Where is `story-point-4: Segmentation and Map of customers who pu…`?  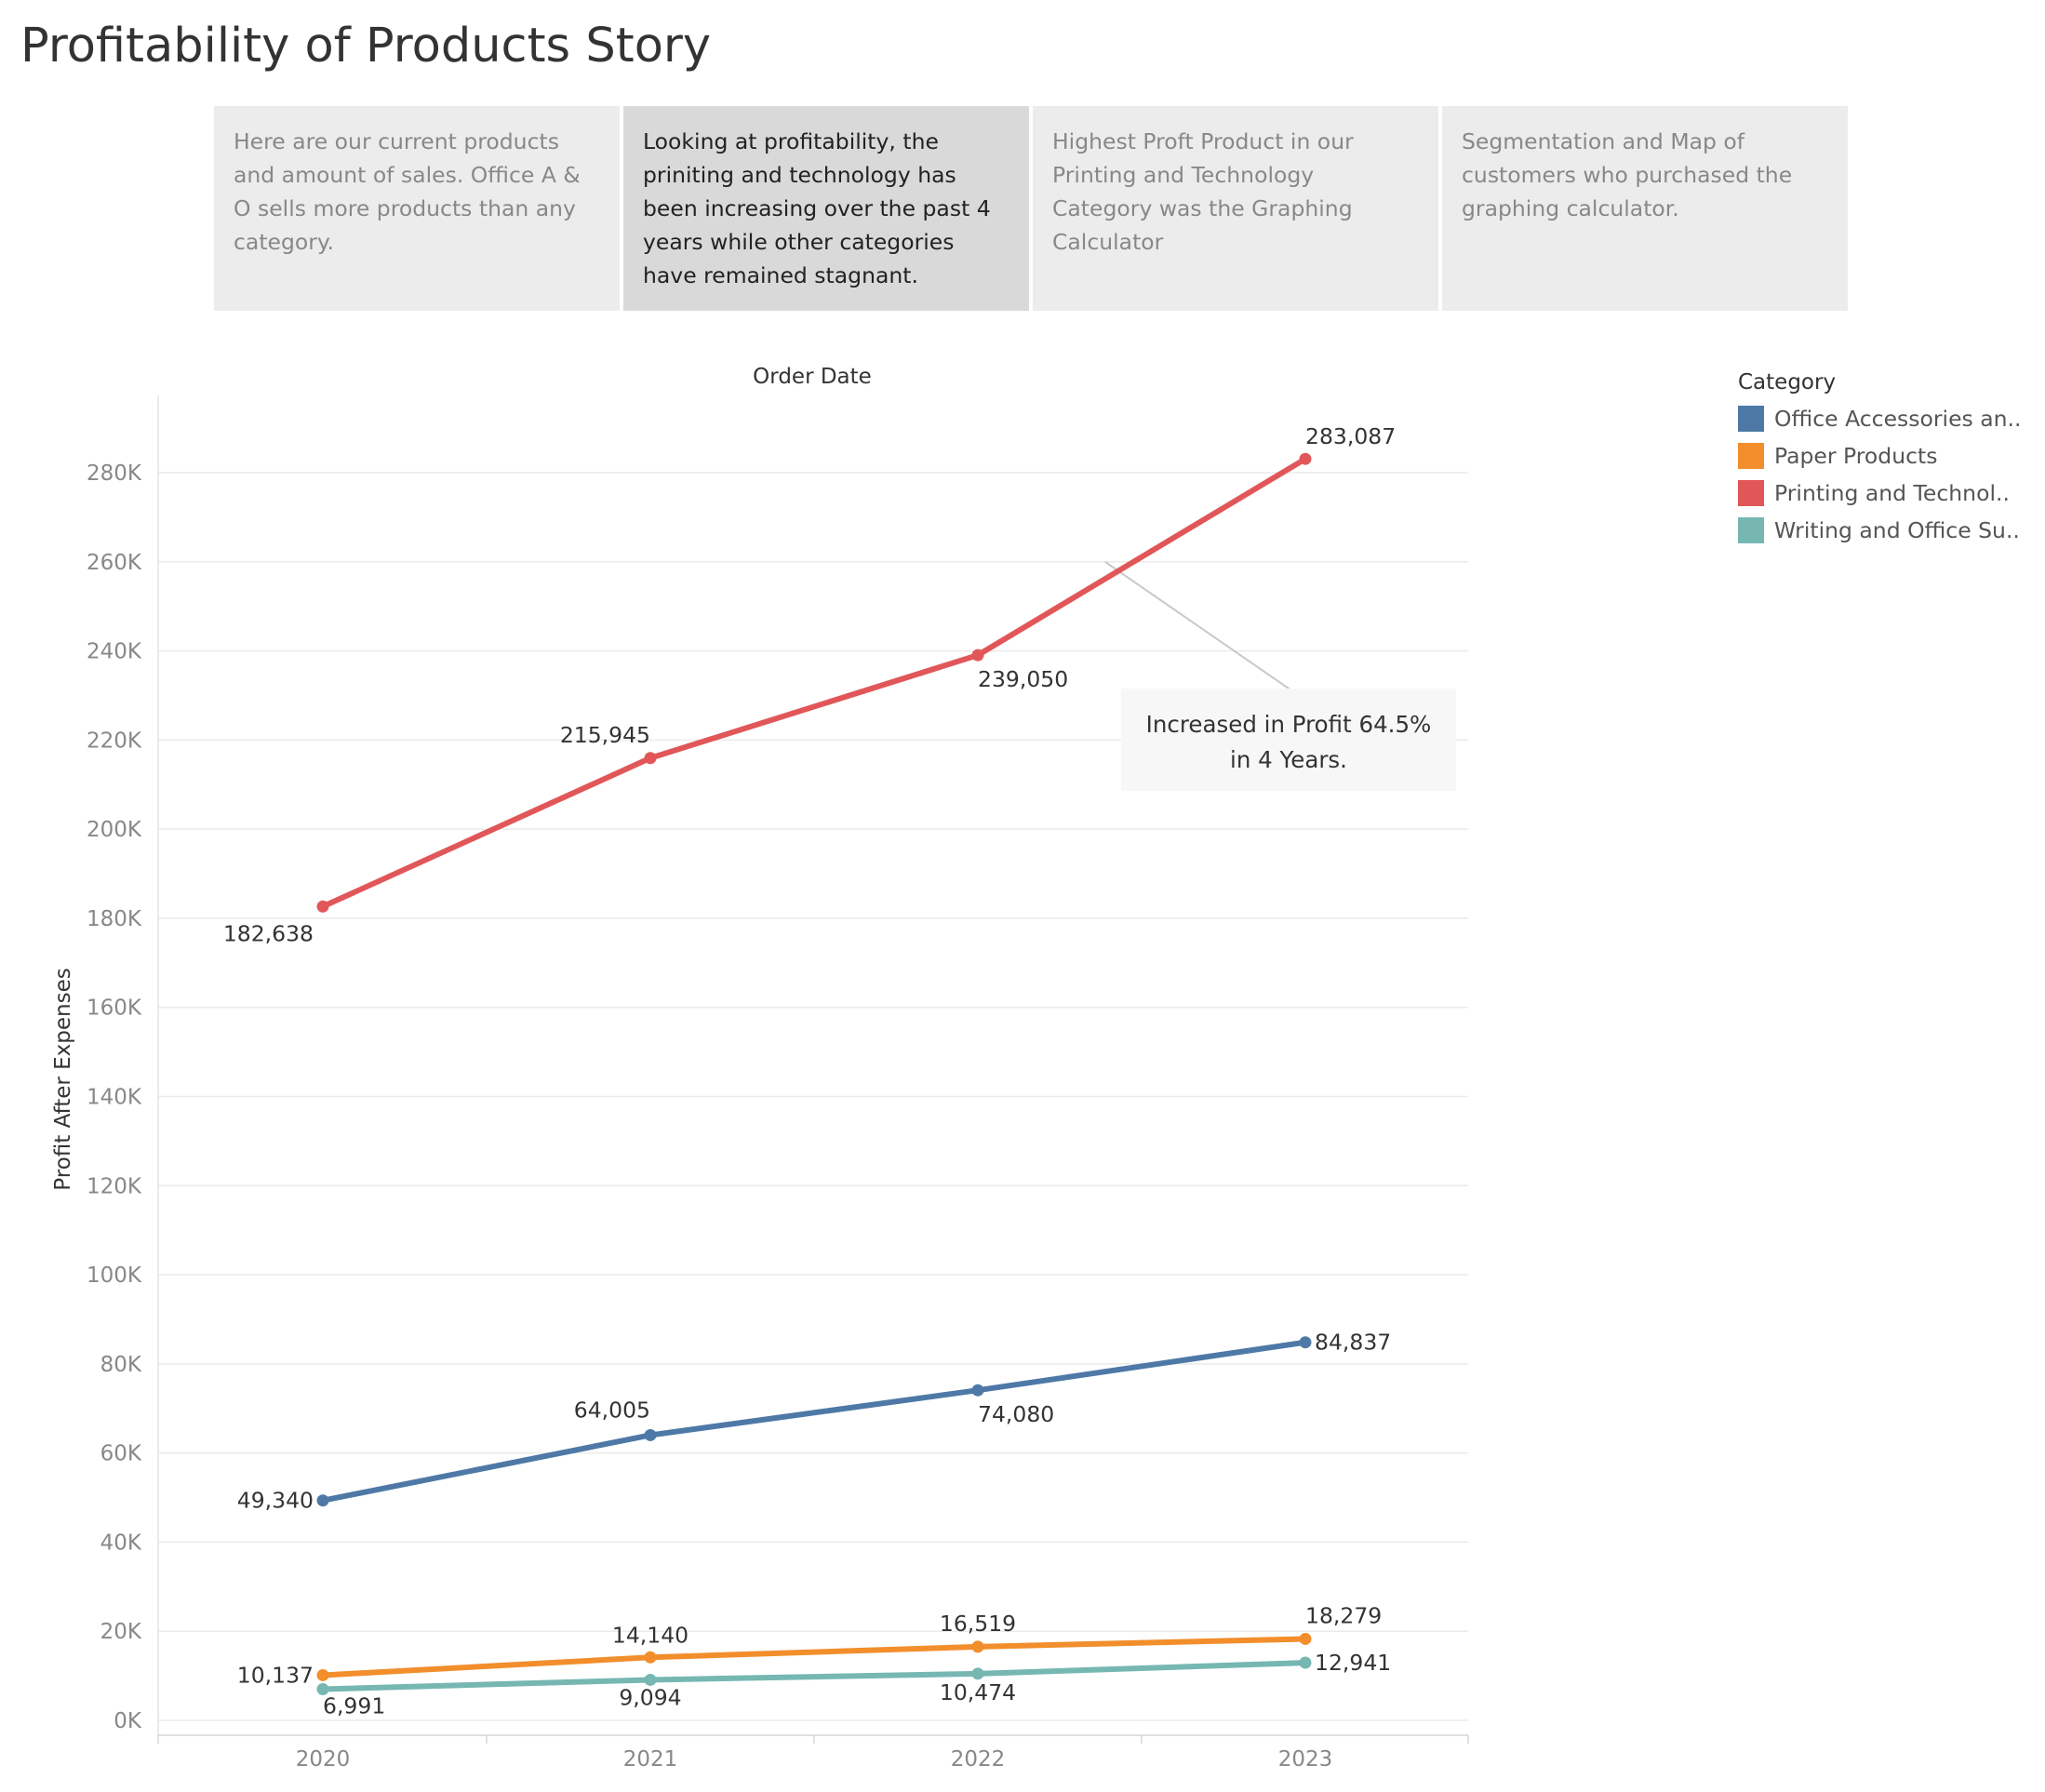 story-point-4: Segmentation and Map of customers who pu… is located at coordinates (1645, 209).